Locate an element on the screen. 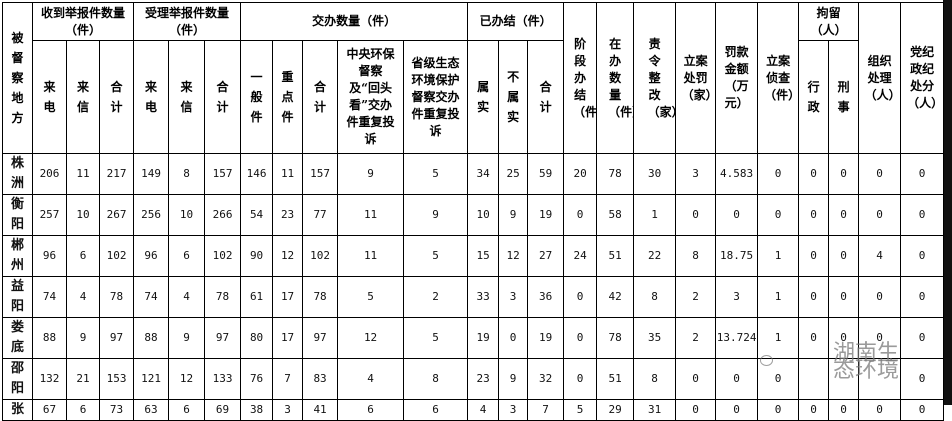 Image resolution: width=952 pixels, height=421 pixels. value-cell: 1 is located at coordinates (778, 256).